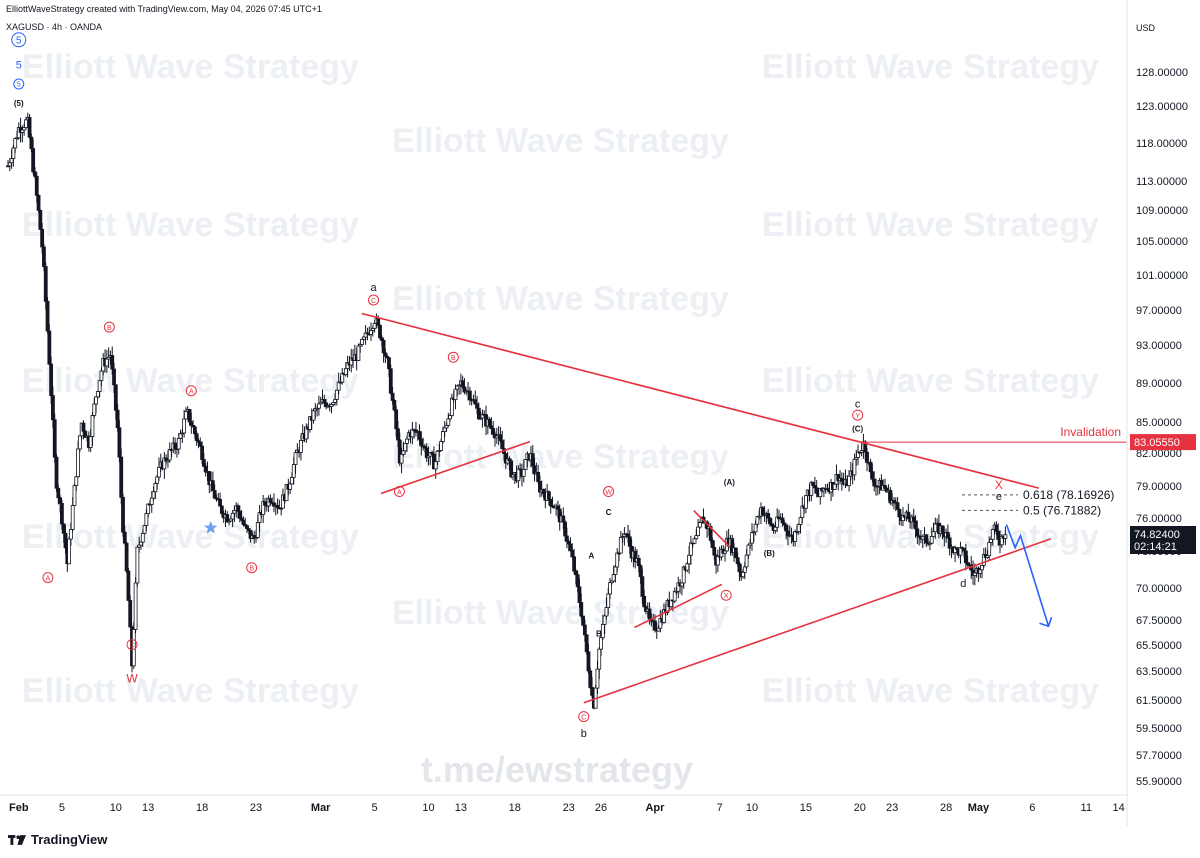 The image size is (1200, 858). What do you see at coordinates (700, 400) in the screenshot?
I see `triangle-upper-trendline` at bounding box center [700, 400].